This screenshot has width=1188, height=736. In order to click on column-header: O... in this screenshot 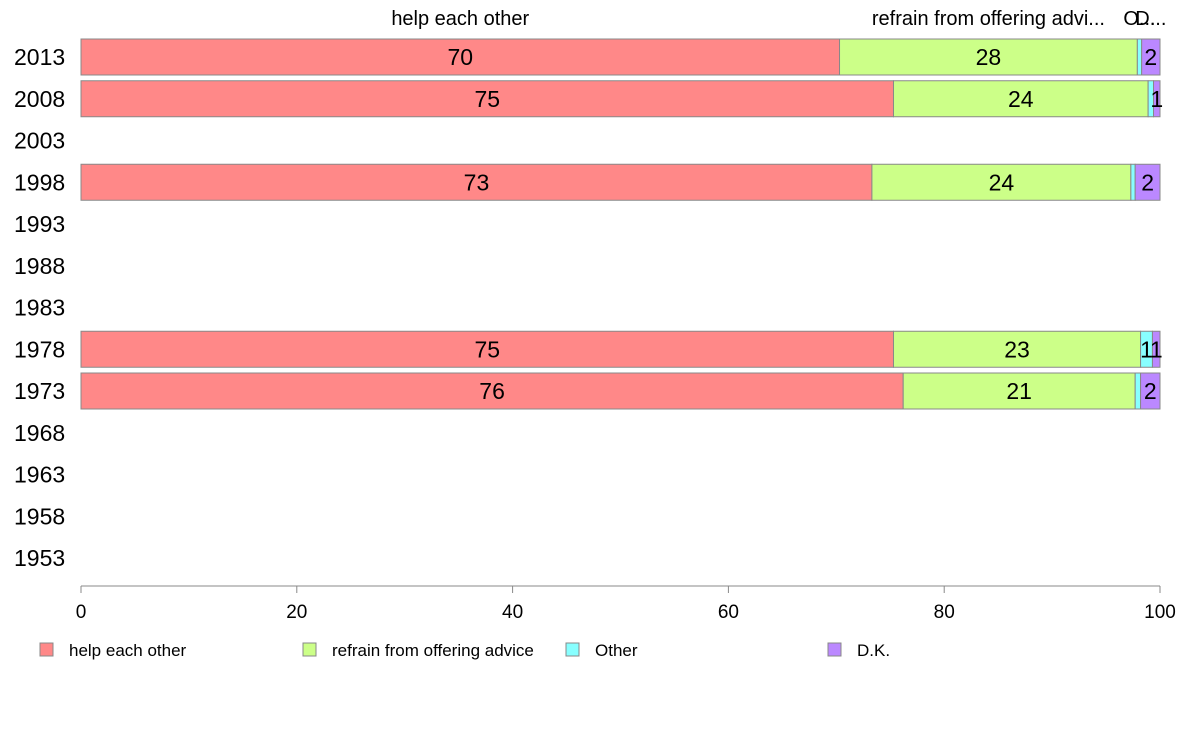, I will do `click(1139, 19)`.